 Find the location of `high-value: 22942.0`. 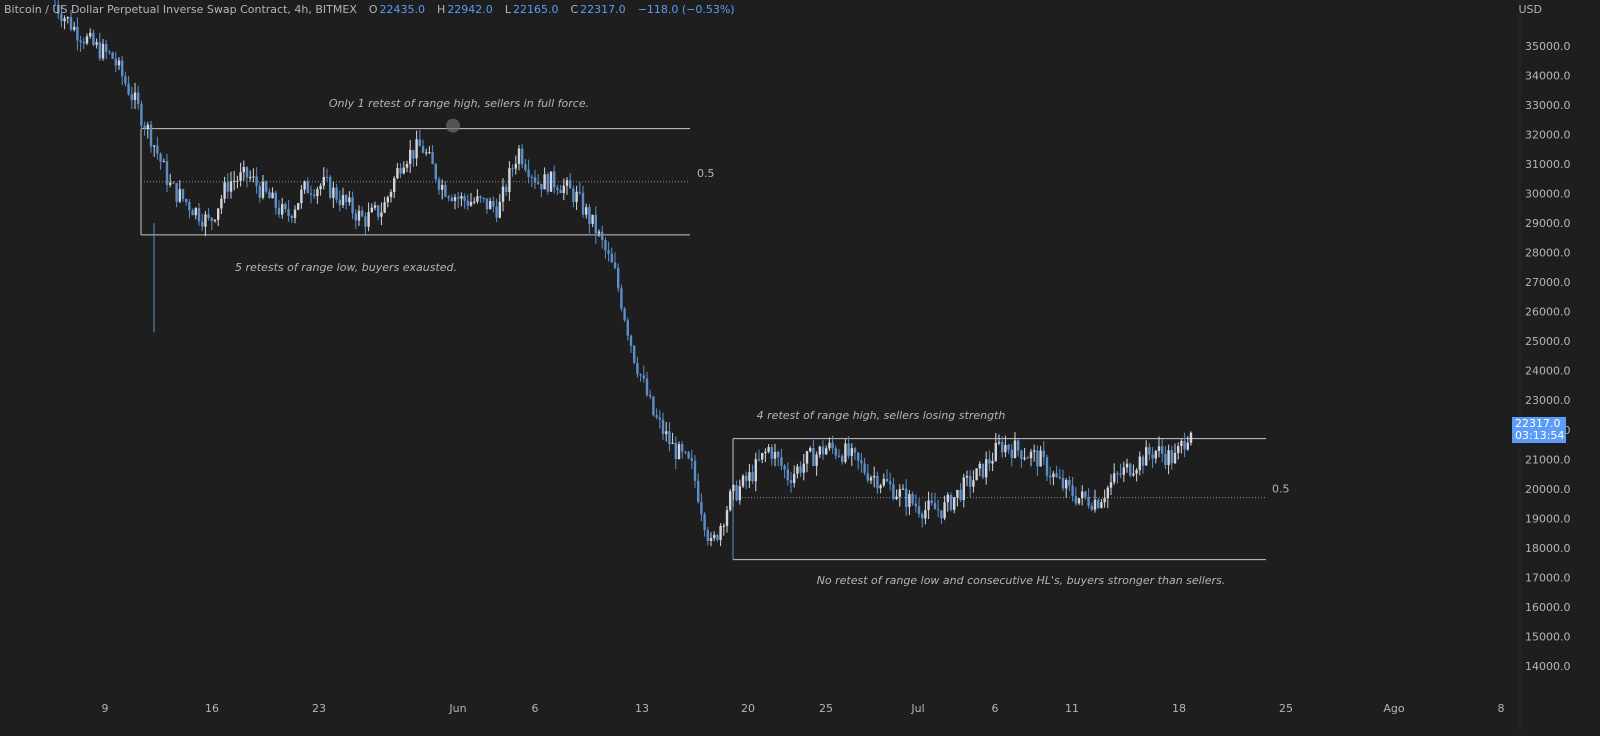

high-value: 22942.0 is located at coordinates (470, 9).